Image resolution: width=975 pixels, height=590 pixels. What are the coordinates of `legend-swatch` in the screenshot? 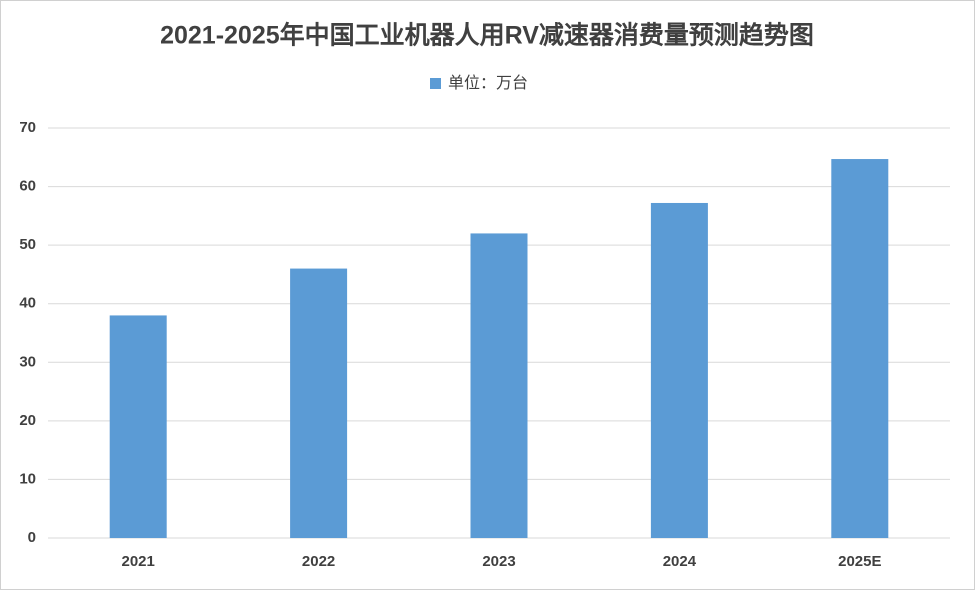 It's located at (435, 83).